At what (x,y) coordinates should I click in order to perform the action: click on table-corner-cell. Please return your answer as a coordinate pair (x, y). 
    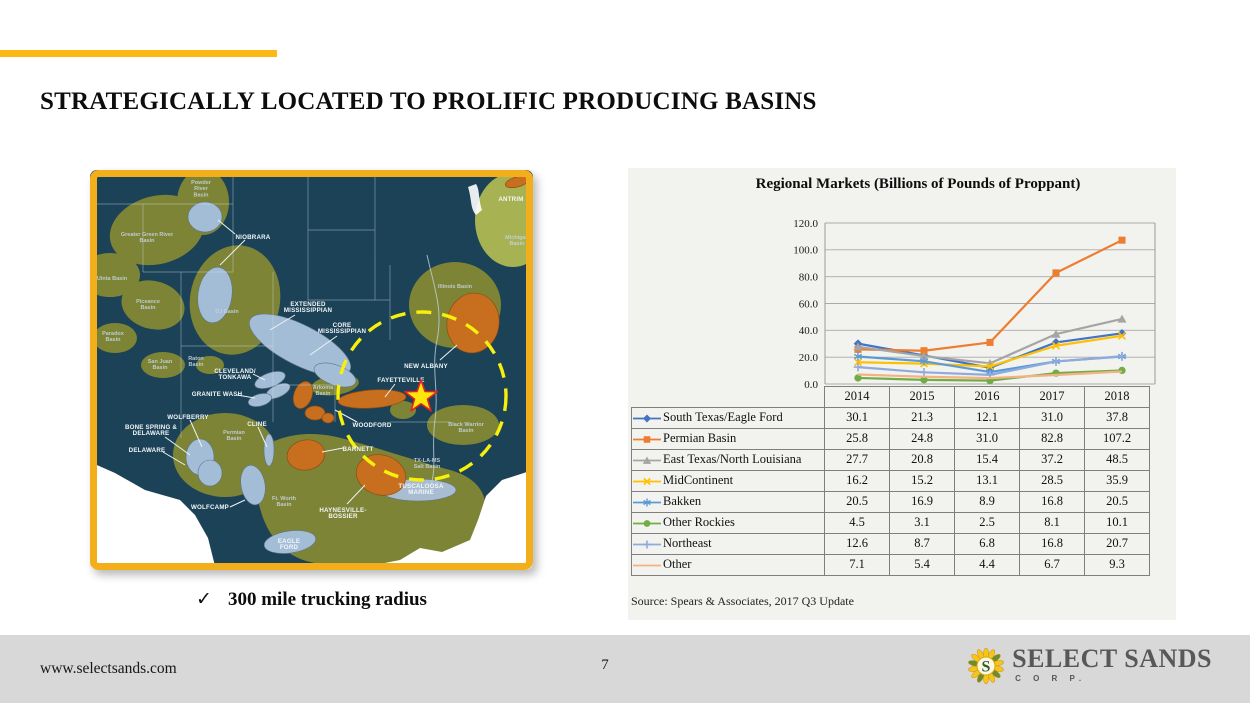
    Looking at the image, I should click on (728, 397).